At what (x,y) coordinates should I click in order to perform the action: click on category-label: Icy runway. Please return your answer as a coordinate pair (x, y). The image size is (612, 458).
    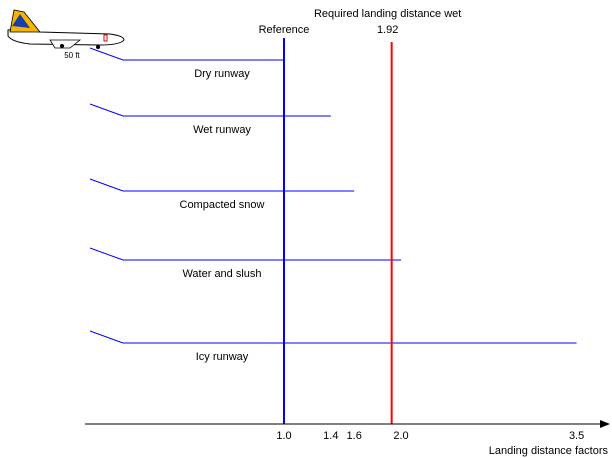
    Looking at the image, I should click on (222, 357).